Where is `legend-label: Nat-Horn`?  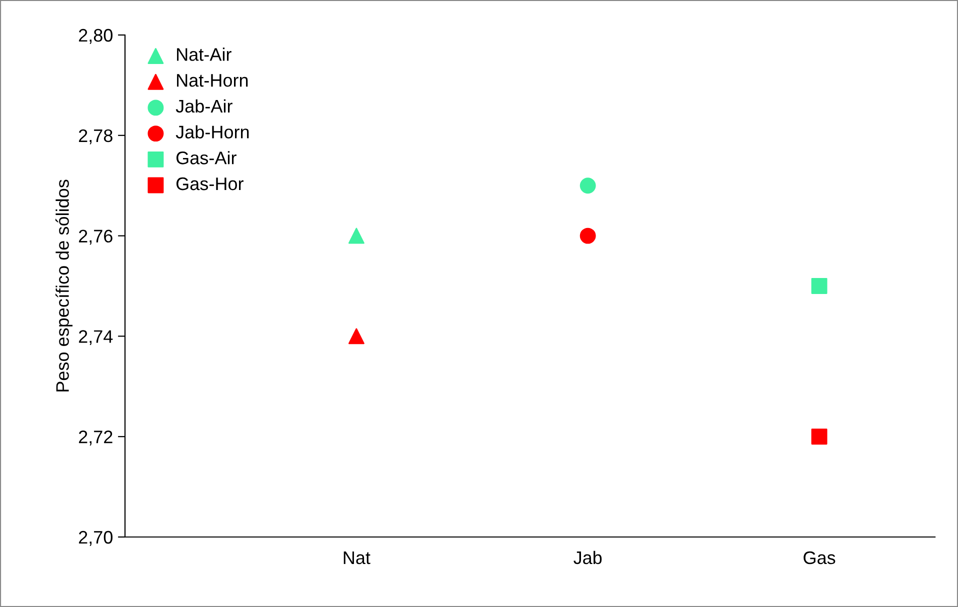
legend-label: Nat-Horn is located at coordinates (212, 80).